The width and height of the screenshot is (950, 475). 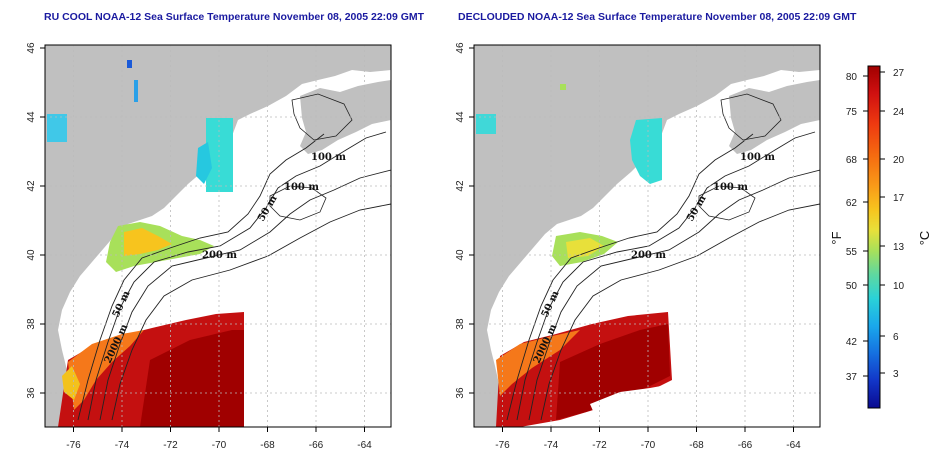 What do you see at coordinates (364, 445) in the screenshot?
I see `left-x-tick-label: -64` at bounding box center [364, 445].